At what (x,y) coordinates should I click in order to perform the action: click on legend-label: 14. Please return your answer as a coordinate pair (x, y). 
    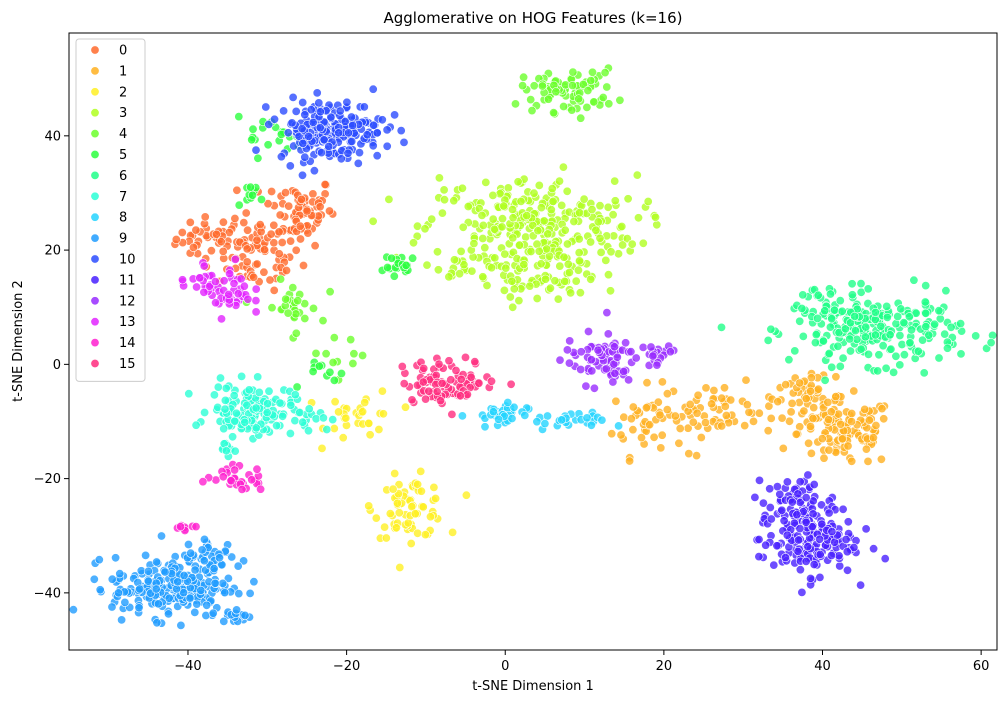
    Looking at the image, I should click on (127, 343).